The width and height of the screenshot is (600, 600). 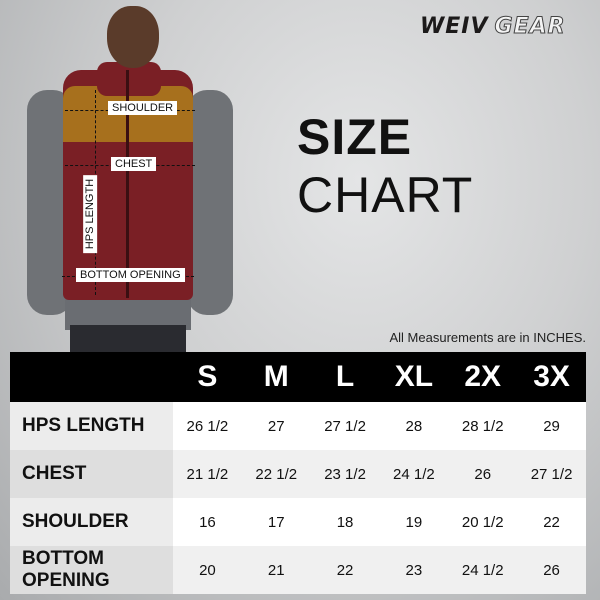 I want to click on table-row: CHEST 21 1/2 22 1/2 23 1/2 24 1/2 26 27 1/2, so click(x=298, y=474).